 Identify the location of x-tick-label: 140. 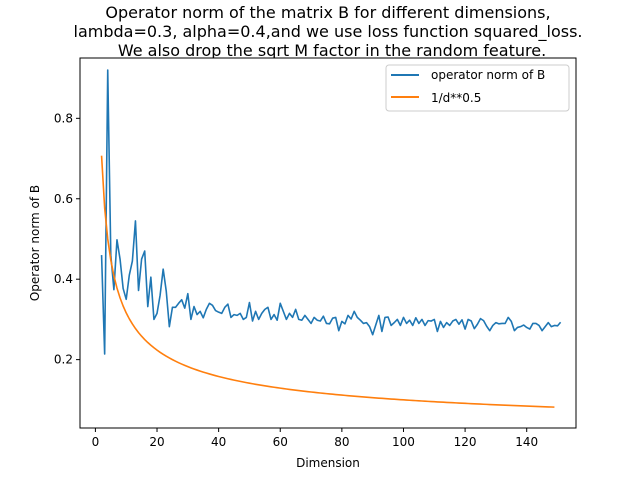
(526, 442).